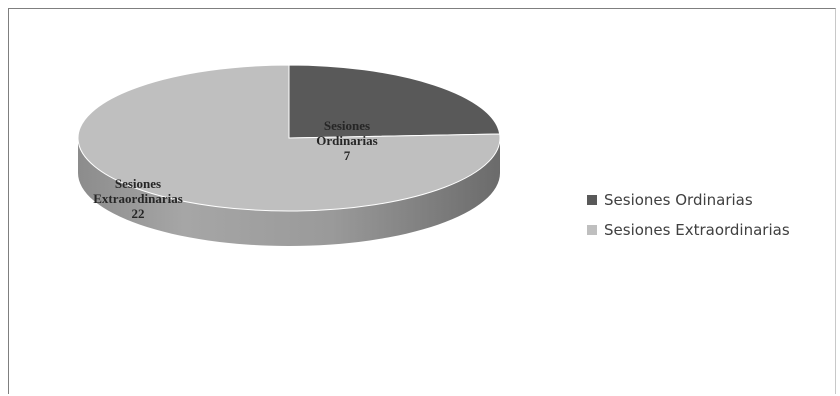 The width and height of the screenshot is (840, 396). I want to click on legend-swatch-extraordinarias, so click(592, 230).